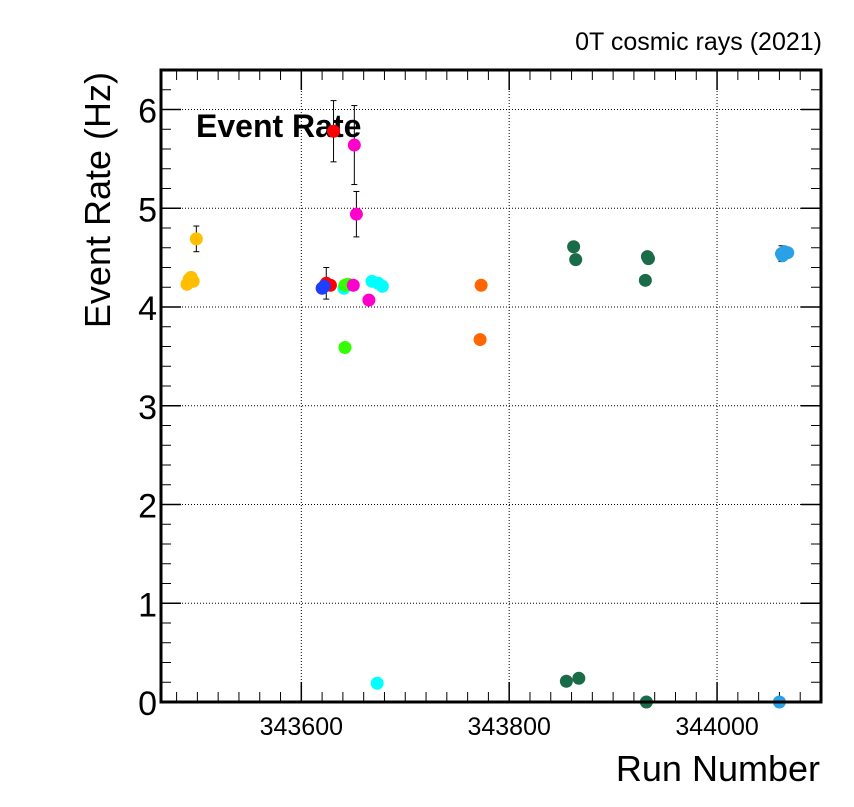  Describe the element at coordinates (147, 309) in the screenshot. I see `y-tick-label: 4` at that location.